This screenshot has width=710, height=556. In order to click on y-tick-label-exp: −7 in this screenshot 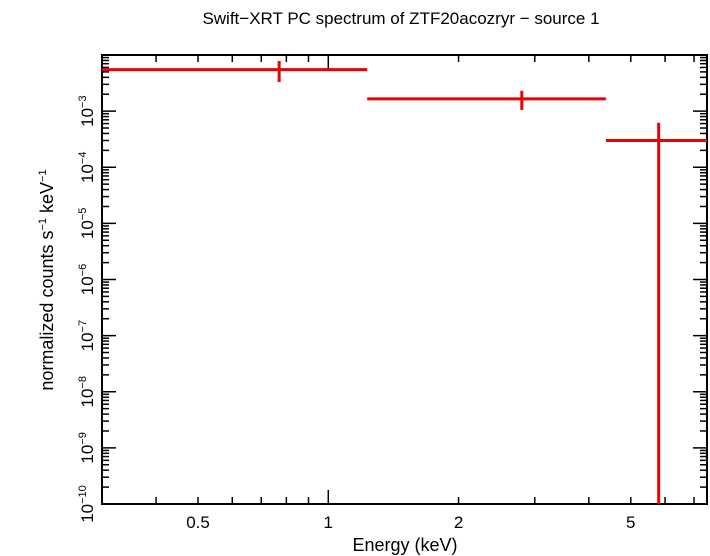, I will do `click(83, 326)`.